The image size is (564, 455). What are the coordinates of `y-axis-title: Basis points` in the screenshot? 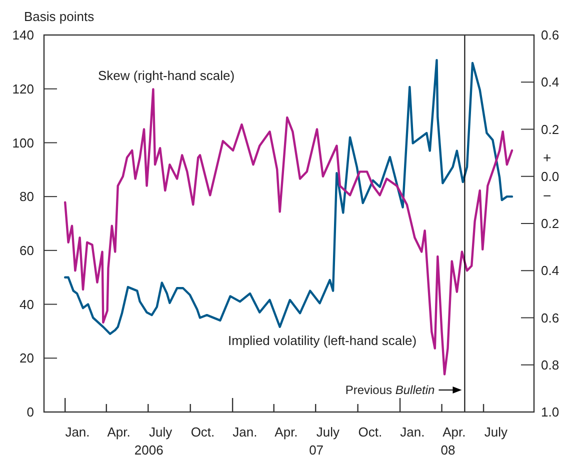 It's located at (59, 16).